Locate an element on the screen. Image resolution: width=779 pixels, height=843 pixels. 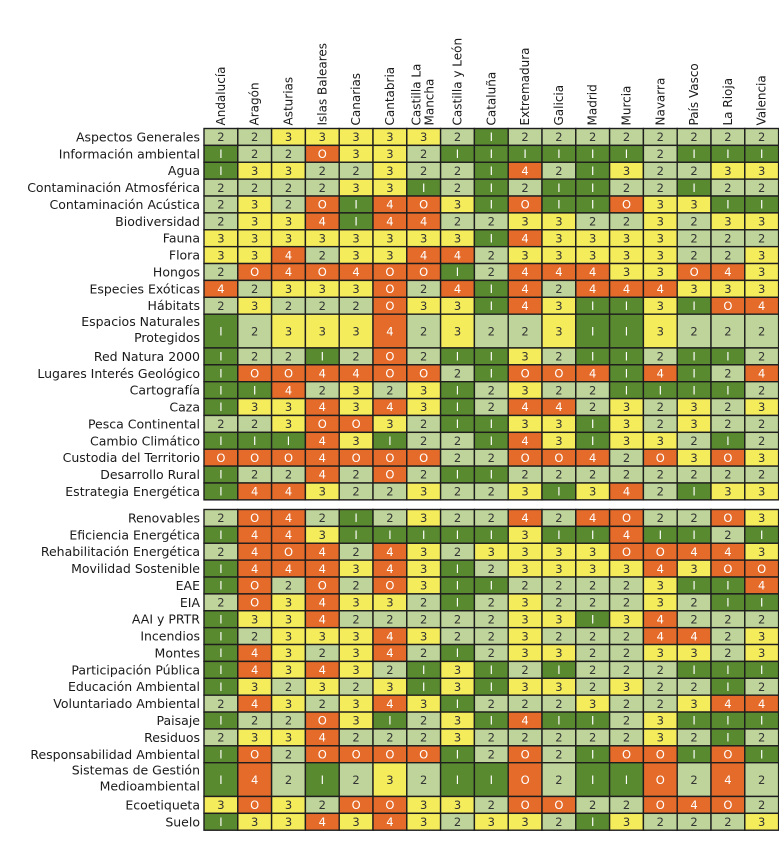
heatmap-cell is located at coordinates (660, 780).